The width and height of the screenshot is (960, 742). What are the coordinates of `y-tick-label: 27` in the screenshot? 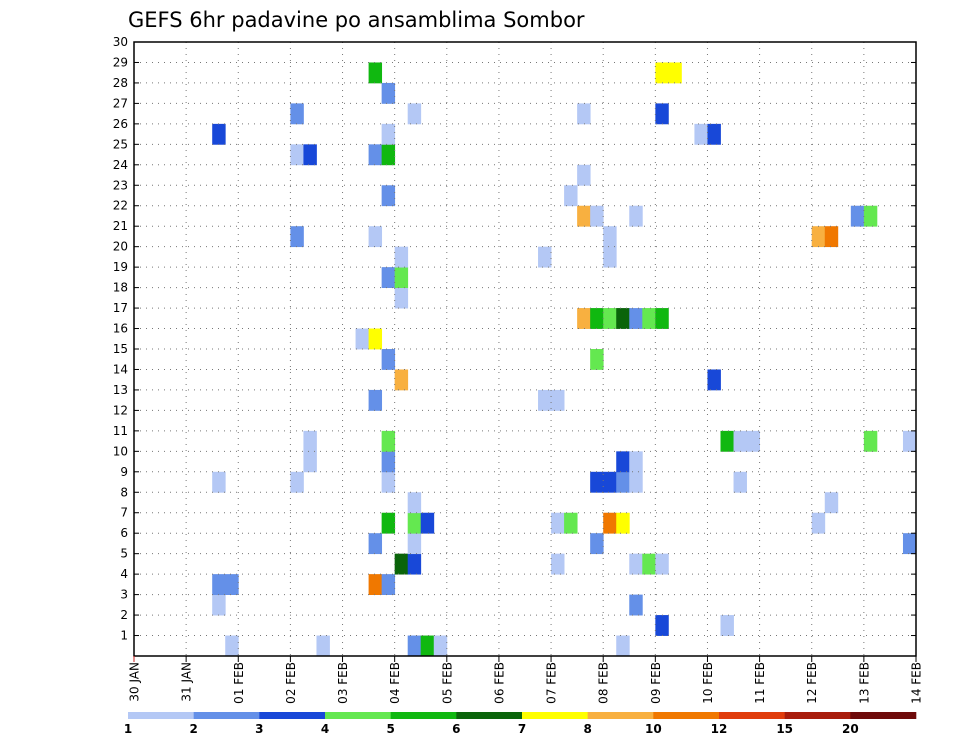 It's located at (120, 103).